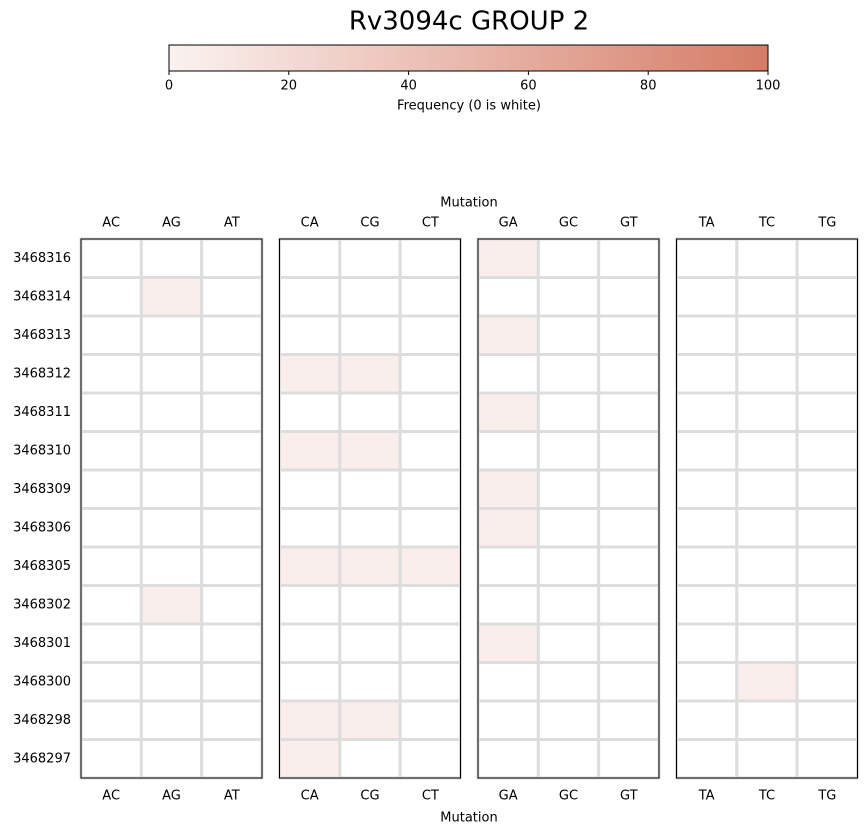 This screenshot has height=835, width=866. What do you see at coordinates (568, 223) in the screenshot?
I see `x-tick-label-top: GC` at bounding box center [568, 223].